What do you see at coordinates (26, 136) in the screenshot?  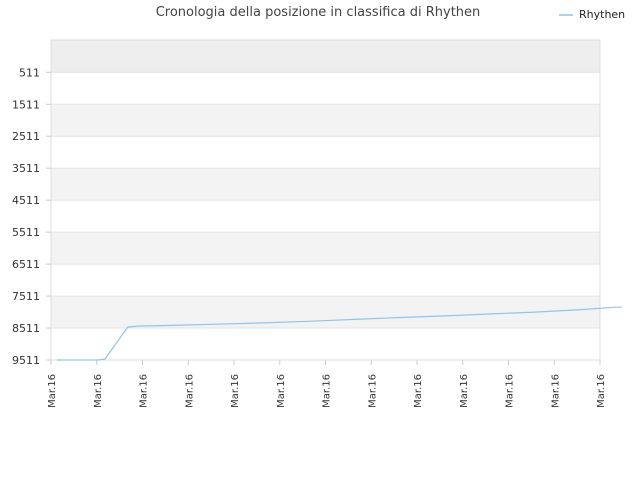 I see `y-tick-label: 2511` at bounding box center [26, 136].